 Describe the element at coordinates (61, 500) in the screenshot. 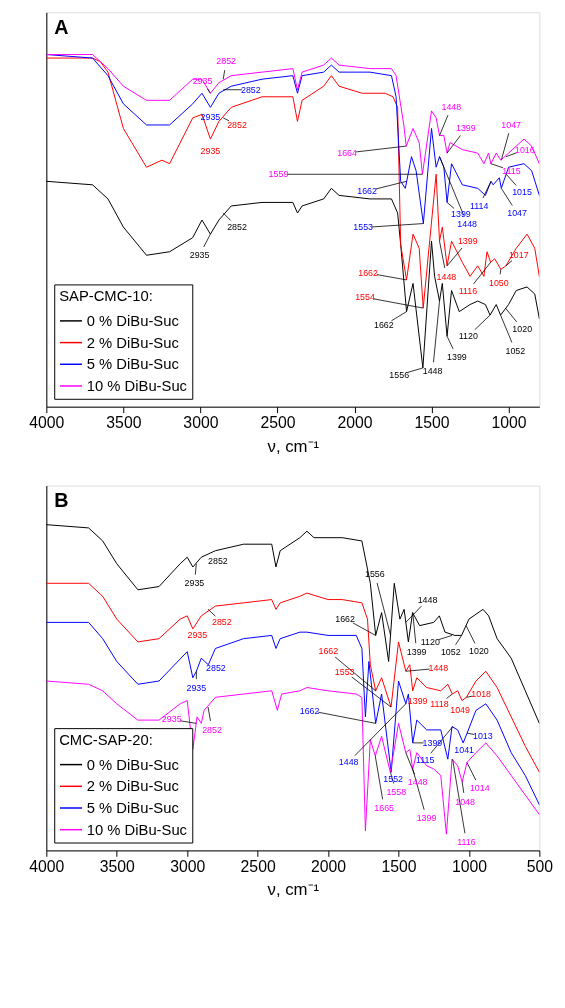

I see `chart-title: B` at that location.